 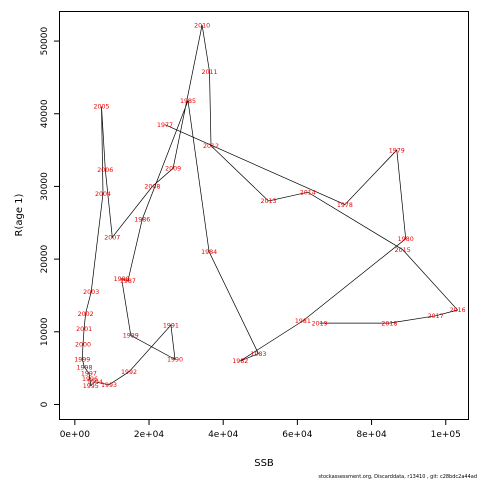 What do you see at coordinates (436, 316) in the screenshot?
I see `year-point-2017: 2017` at bounding box center [436, 316].